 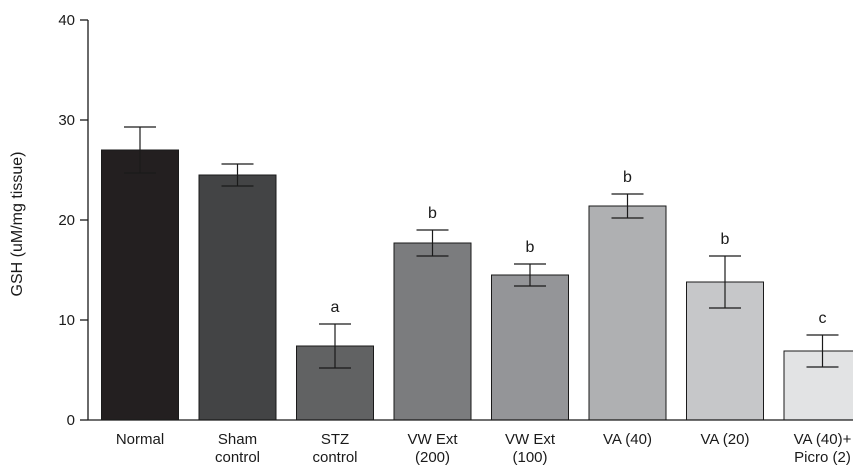 What do you see at coordinates (822, 457) in the screenshot?
I see `category-label-7-1: Picro (2)` at bounding box center [822, 457].